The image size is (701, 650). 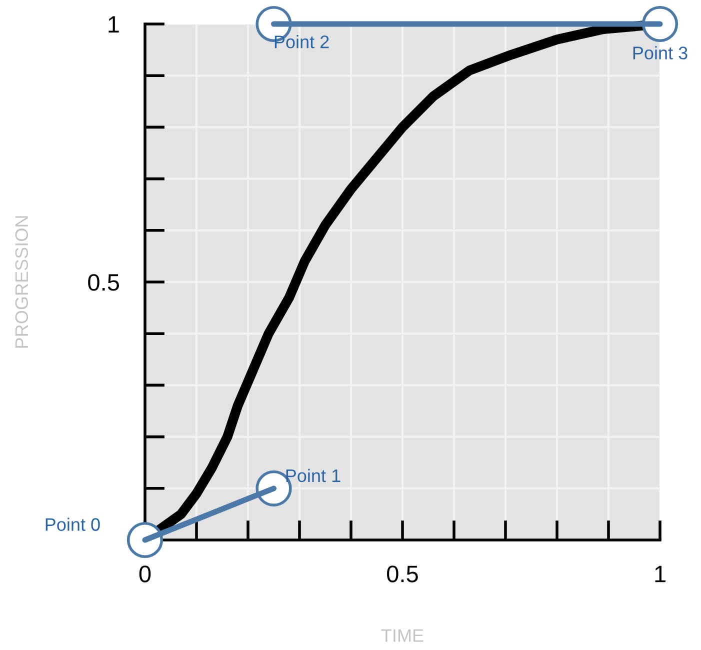 I want to click on annotation: Point 2, so click(x=301, y=41).